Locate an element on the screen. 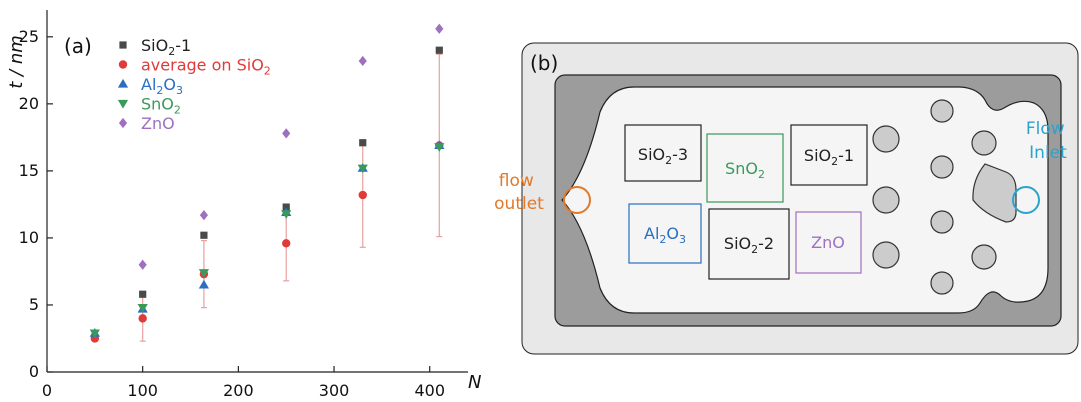 The image size is (1081, 402). sample-box-sno2-label: SnO2 is located at coordinates (745, 170).